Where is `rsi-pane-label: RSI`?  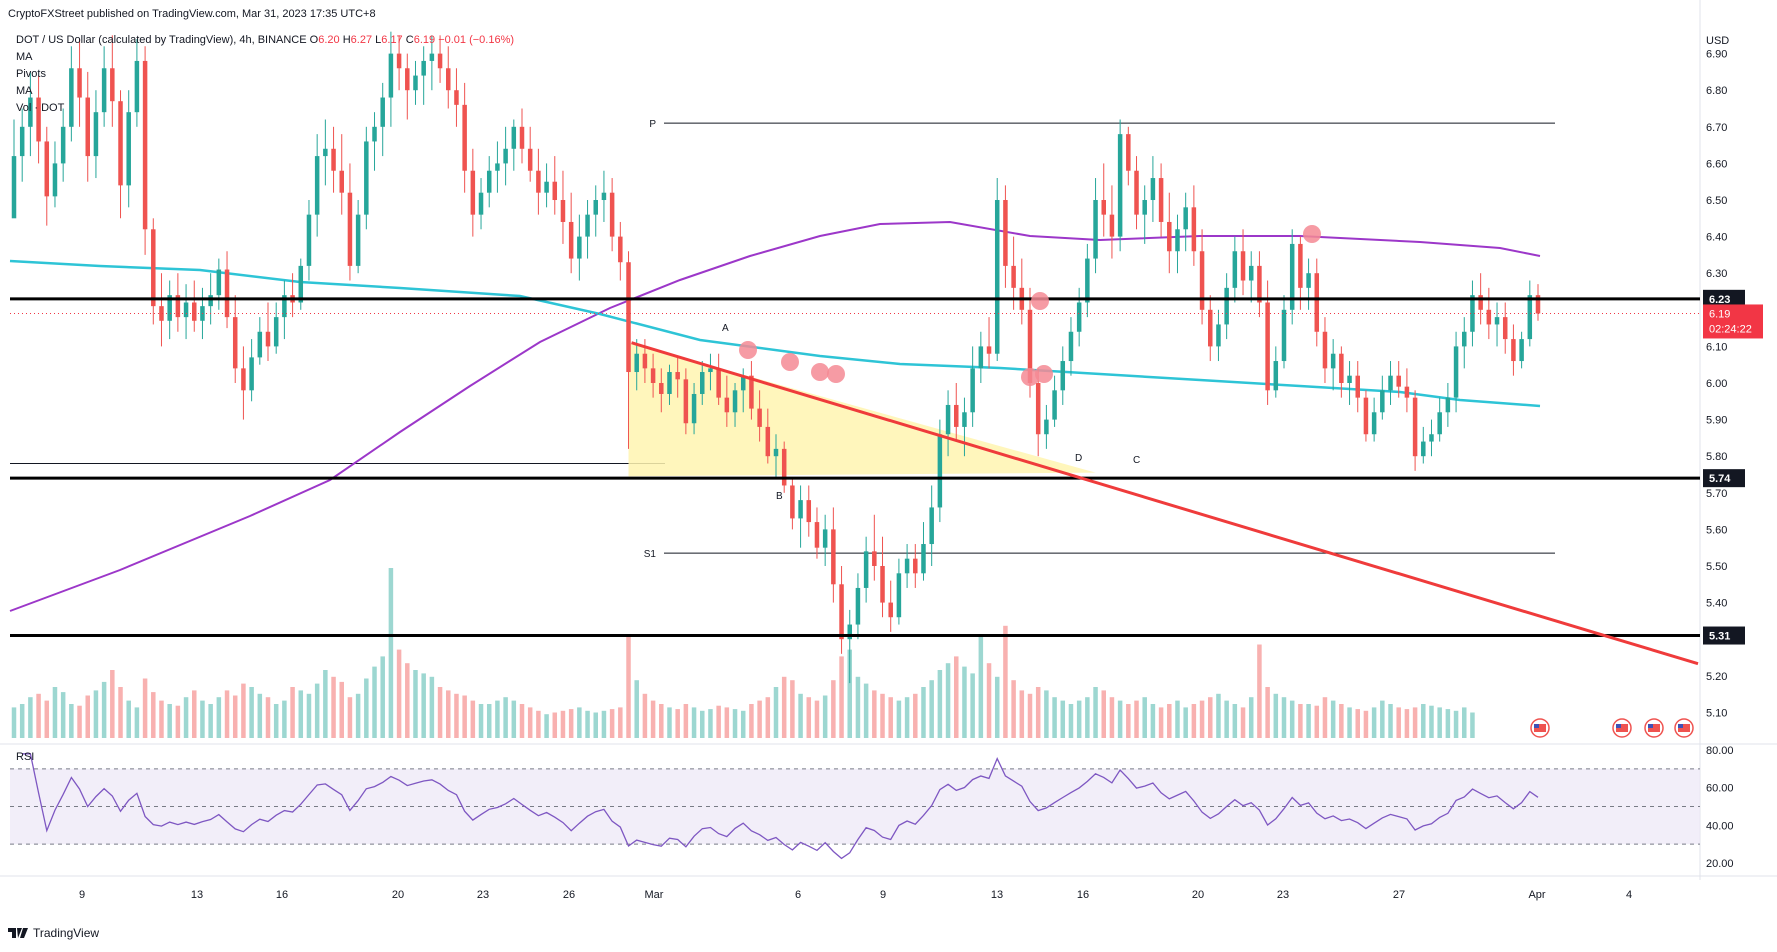 rsi-pane-label: RSI is located at coordinates (25, 757).